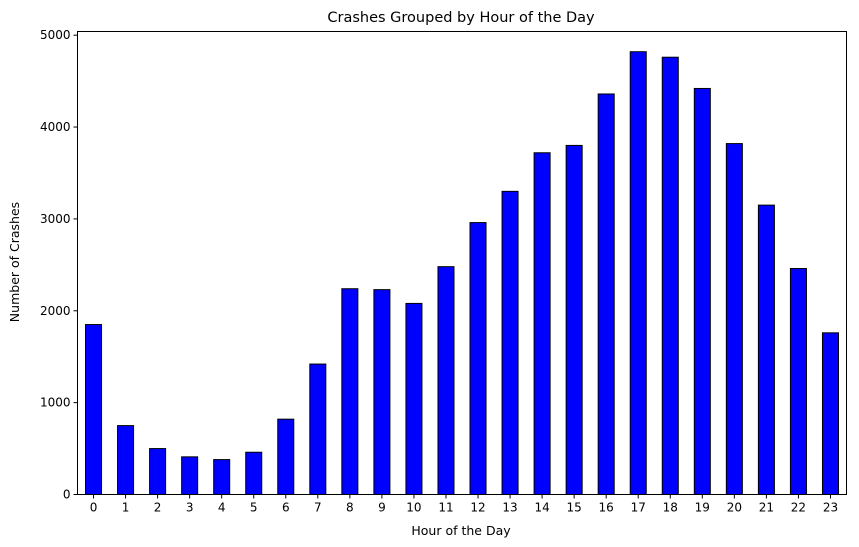  Describe the element at coordinates (766, 508) in the screenshot. I see `x-tick-label: 21` at that location.